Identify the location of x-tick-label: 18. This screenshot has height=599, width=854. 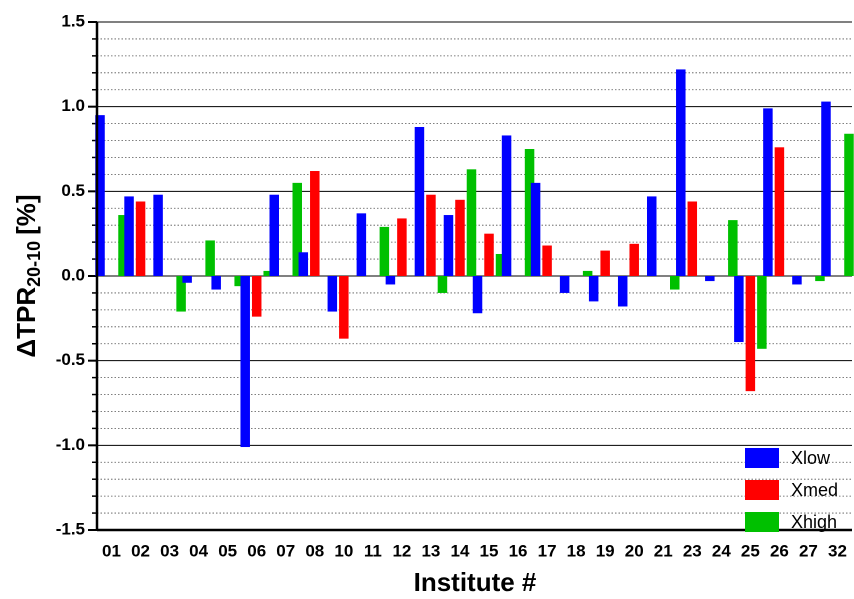
(576, 550).